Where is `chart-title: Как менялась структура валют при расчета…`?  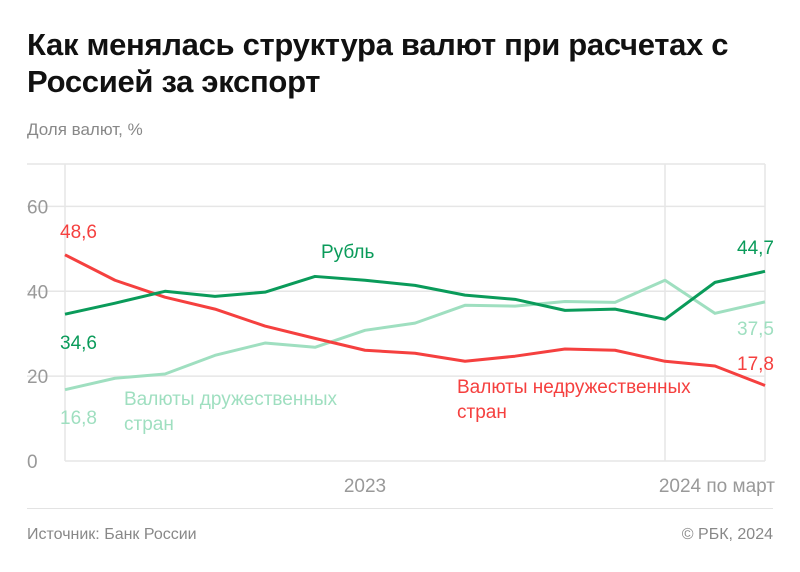 chart-title: Как менялась структура валют при расчета… is located at coordinates (378, 63).